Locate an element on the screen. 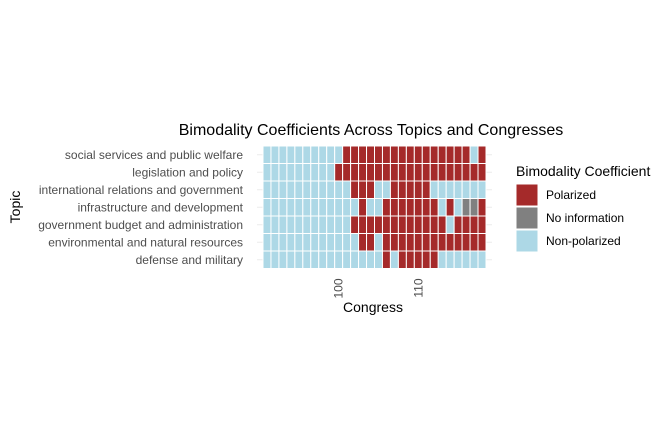  legend-label: Non-polarized is located at coordinates (583, 241).